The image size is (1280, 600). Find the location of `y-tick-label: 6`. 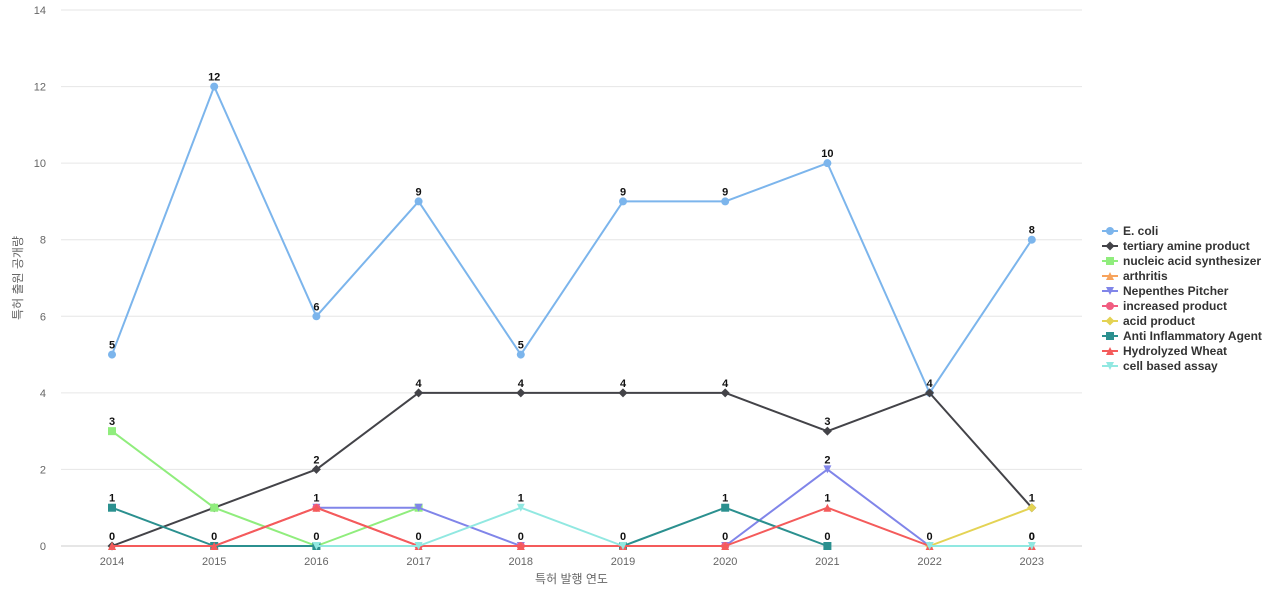

y-tick-label: 6 is located at coordinates (43, 317).